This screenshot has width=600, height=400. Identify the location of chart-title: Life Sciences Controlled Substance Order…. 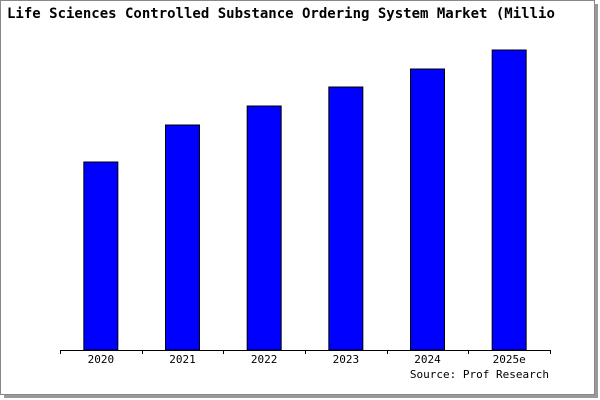
(281, 14).